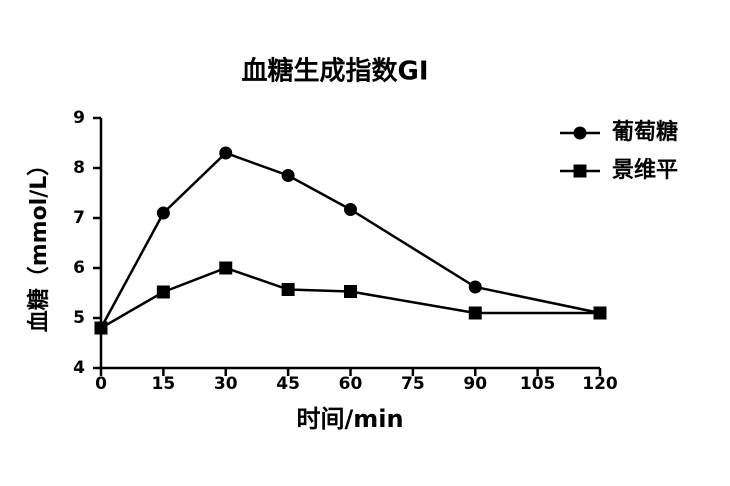 The width and height of the screenshot is (730, 486). What do you see at coordinates (79, 368) in the screenshot?
I see `y-tick-label: 4` at bounding box center [79, 368].